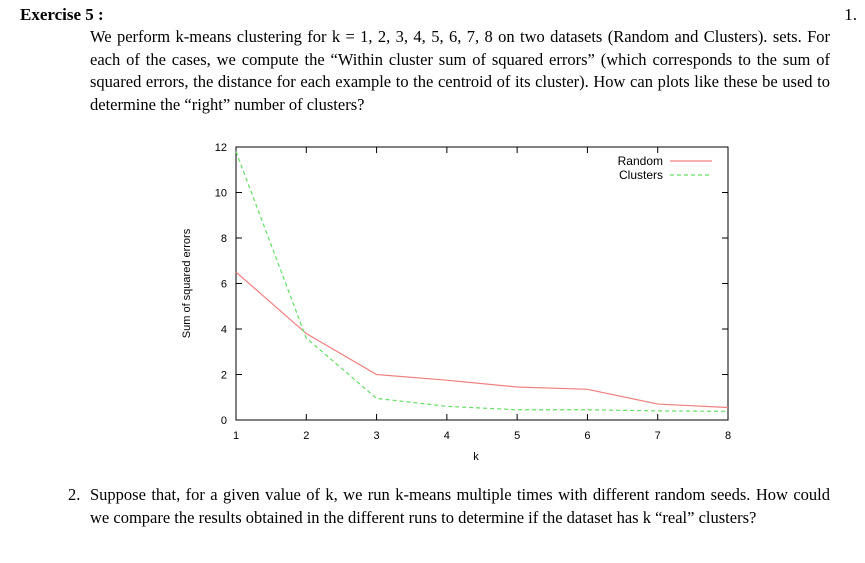 The height and width of the screenshot is (563, 865). What do you see at coordinates (224, 376) in the screenshot?
I see `y-tick-label: 2` at bounding box center [224, 376].